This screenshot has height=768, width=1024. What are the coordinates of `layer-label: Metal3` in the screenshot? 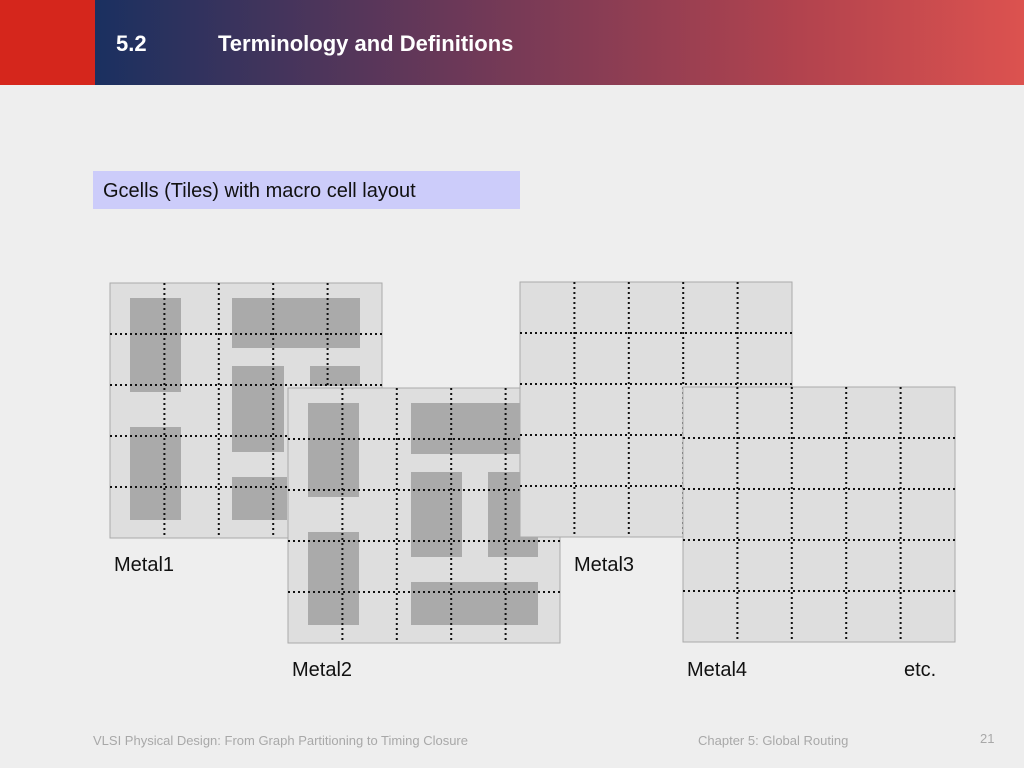 It's located at (604, 565).